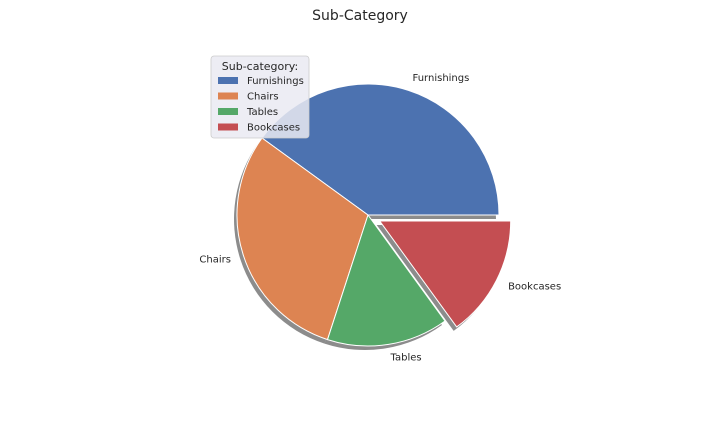 The height and width of the screenshot is (432, 720). What do you see at coordinates (262, 112) in the screenshot?
I see `legend-label-tables: Tables` at bounding box center [262, 112].